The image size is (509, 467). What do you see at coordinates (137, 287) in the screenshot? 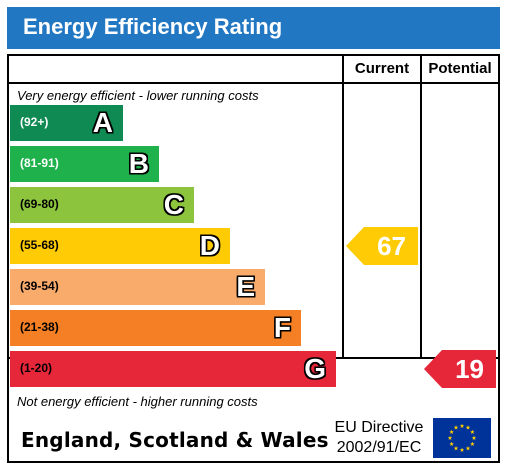
I see `rating-band-e: (39-54) E` at bounding box center [137, 287].